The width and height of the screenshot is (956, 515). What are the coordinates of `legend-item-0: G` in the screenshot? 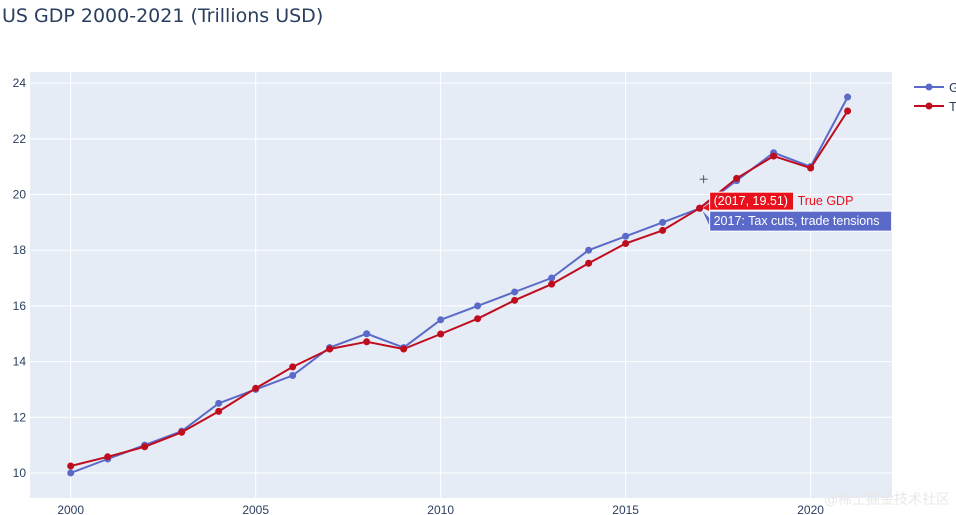 It's located at (935, 87).